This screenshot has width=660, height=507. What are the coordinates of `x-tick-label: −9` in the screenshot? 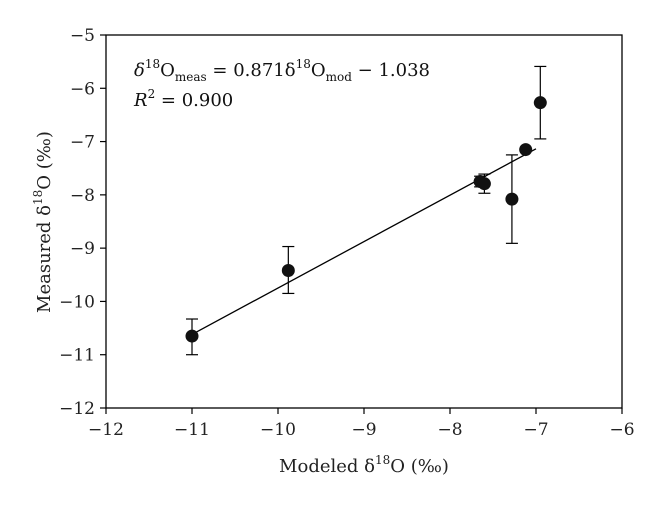 It's located at (363, 430).